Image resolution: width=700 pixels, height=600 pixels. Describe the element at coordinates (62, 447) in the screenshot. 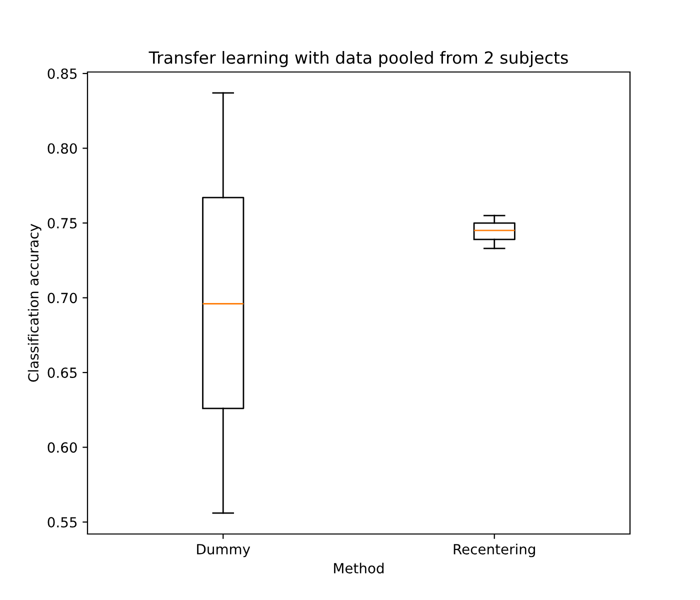

I see `y-tick-label: 0.60` at that location.